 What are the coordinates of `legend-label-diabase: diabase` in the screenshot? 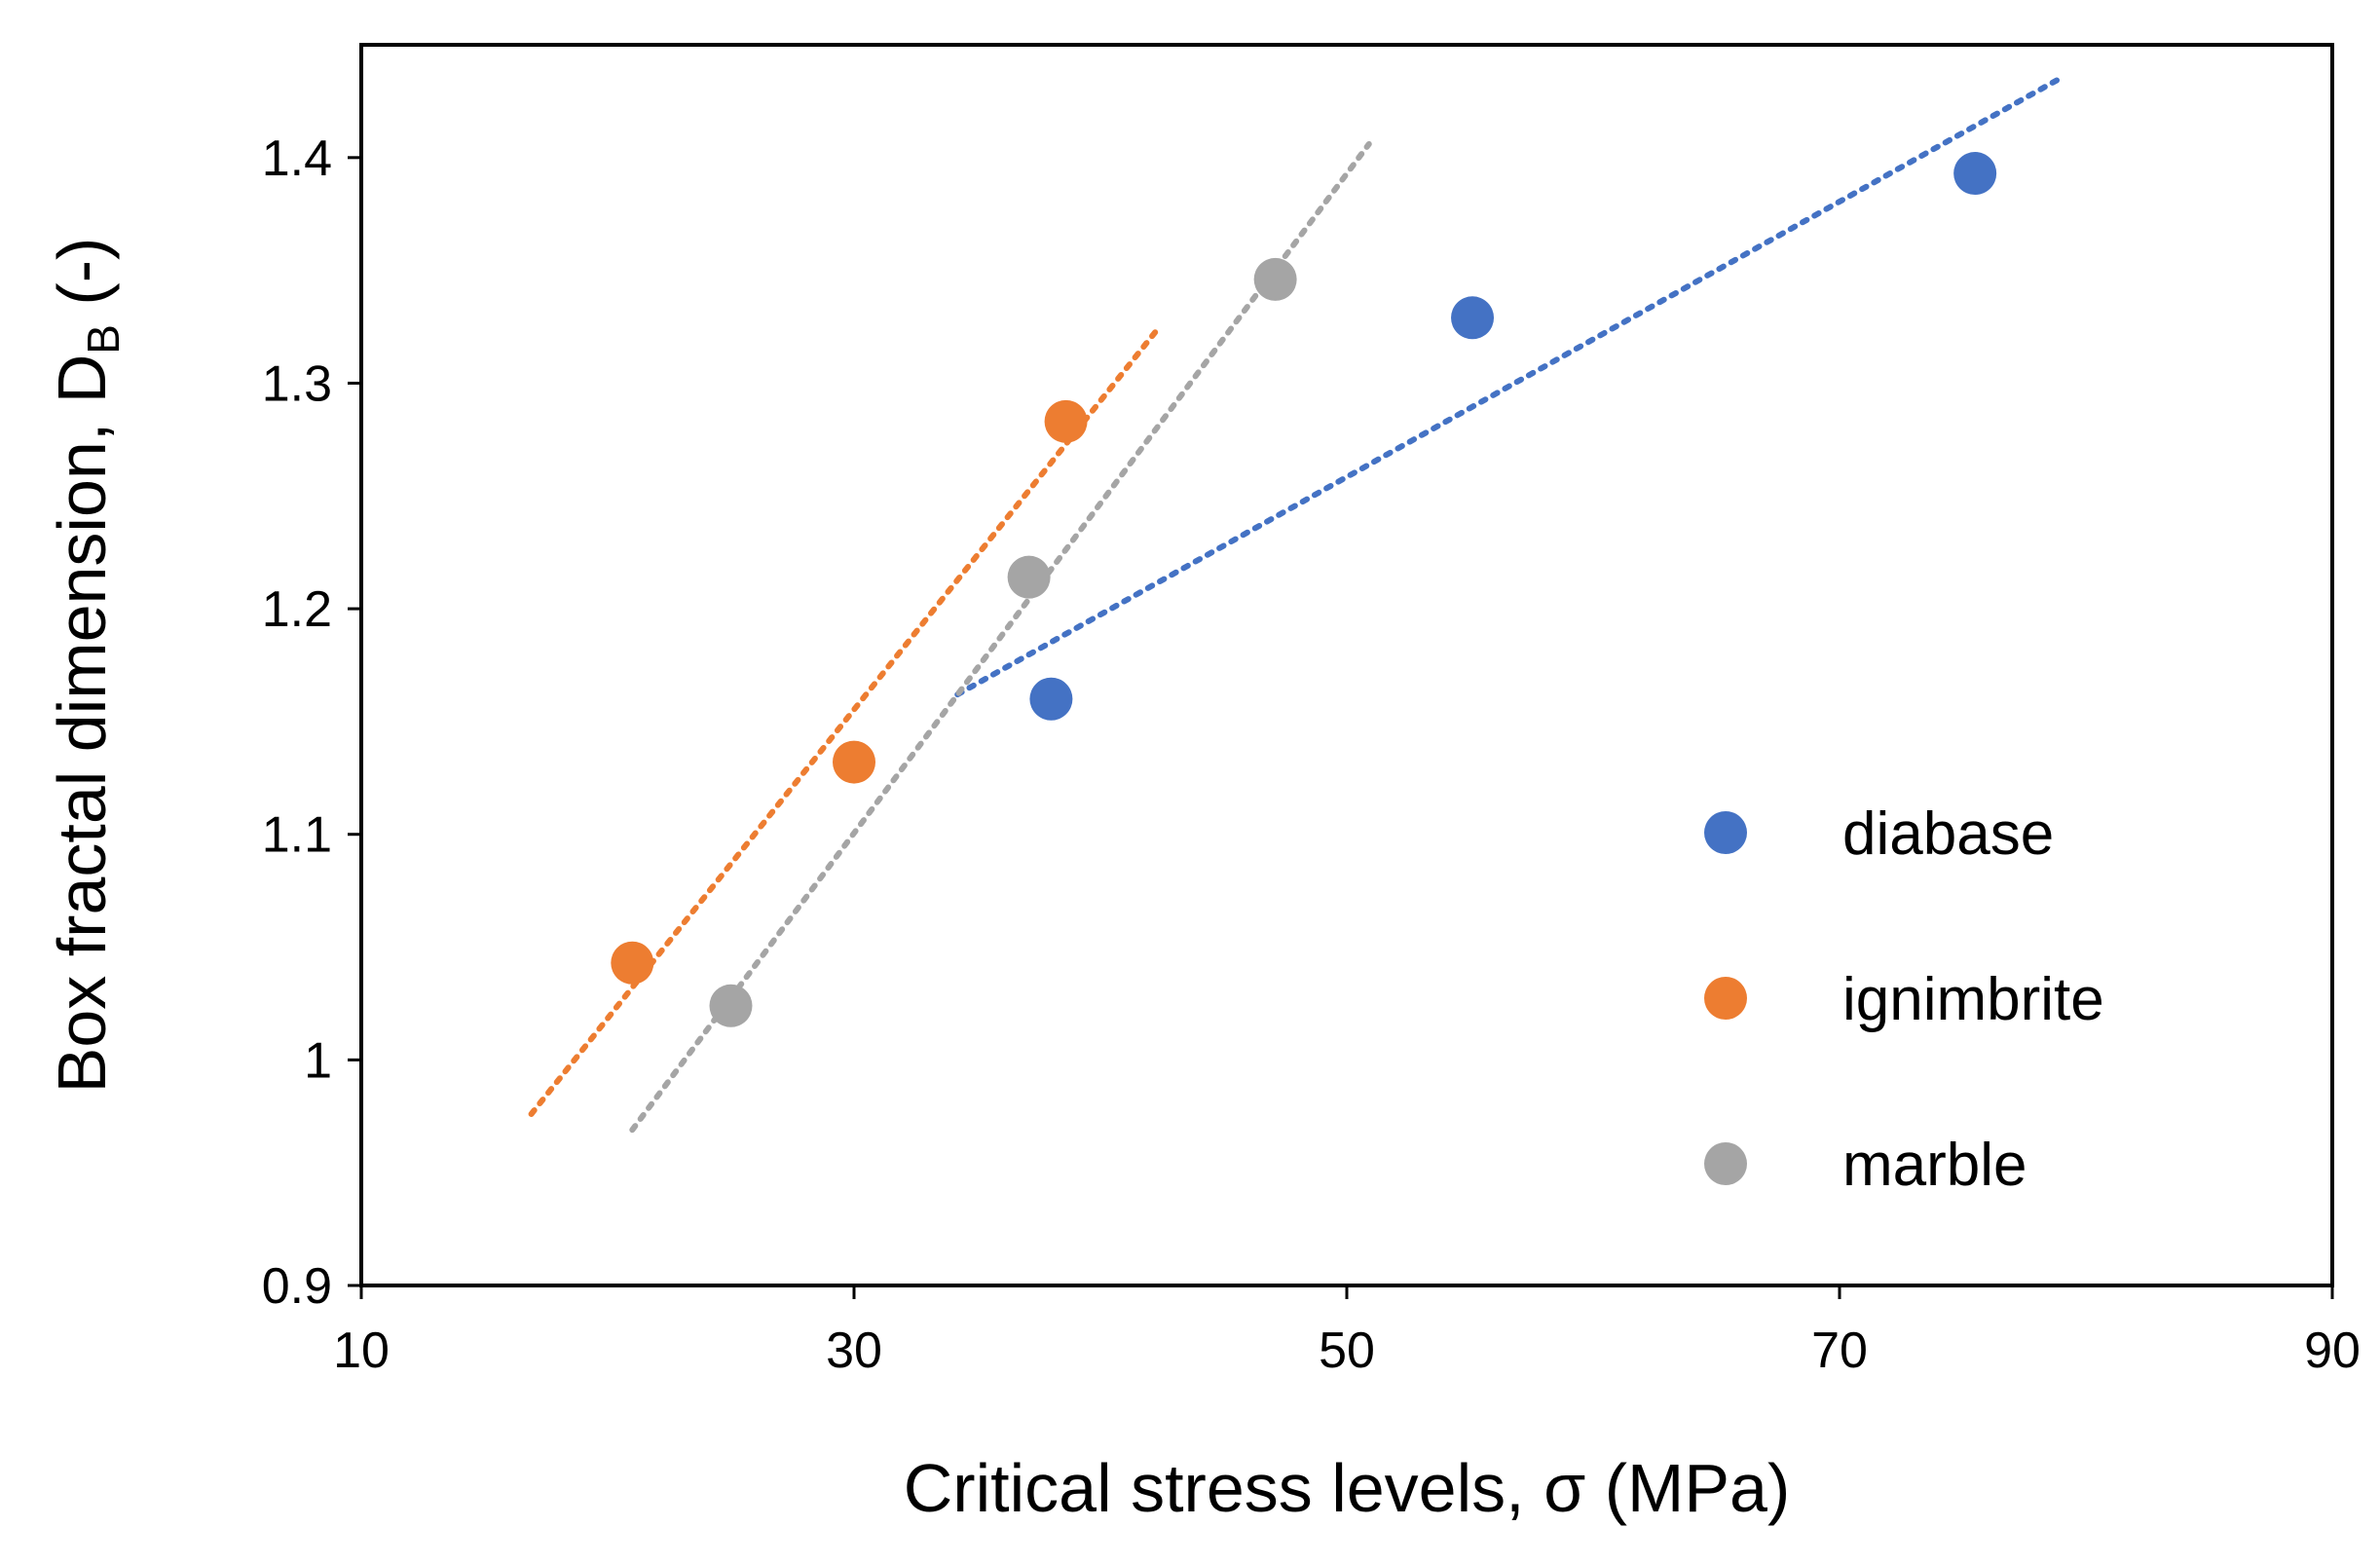 It's located at (1948, 834).